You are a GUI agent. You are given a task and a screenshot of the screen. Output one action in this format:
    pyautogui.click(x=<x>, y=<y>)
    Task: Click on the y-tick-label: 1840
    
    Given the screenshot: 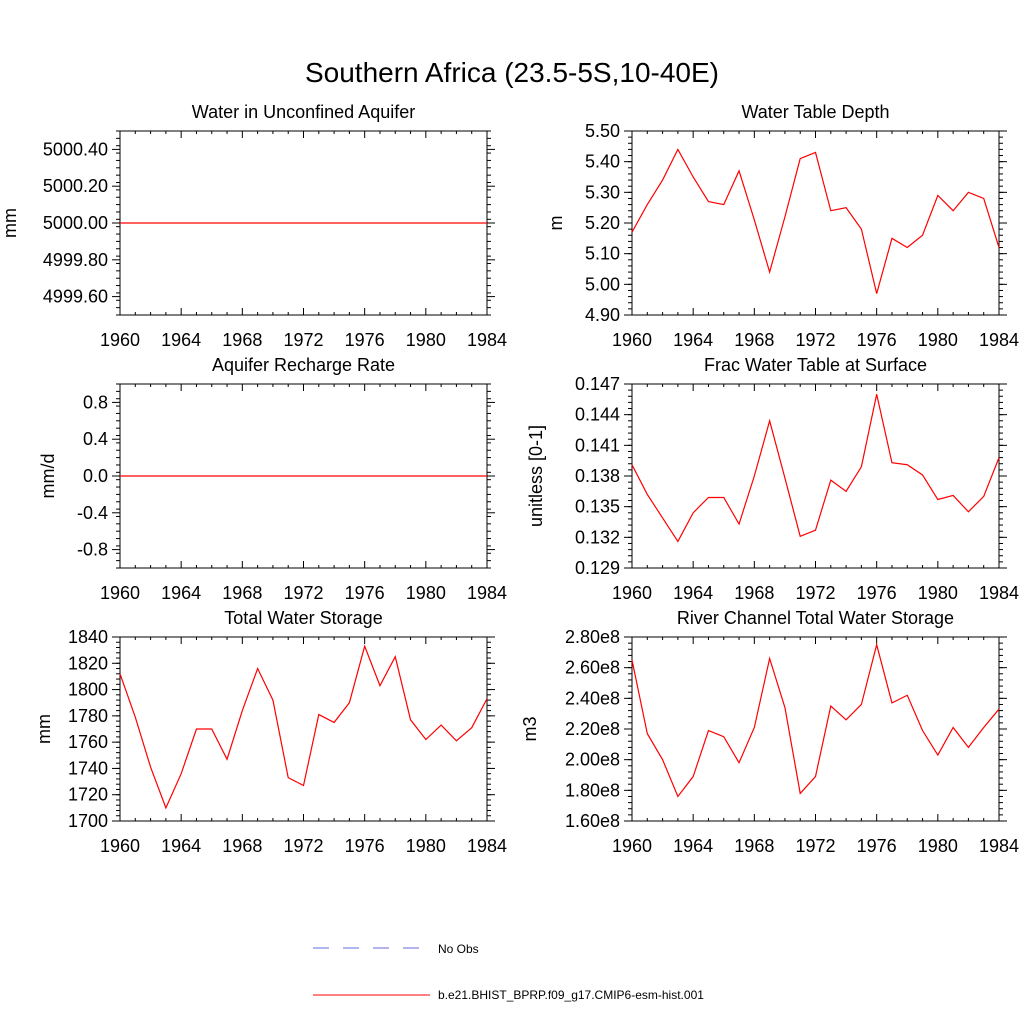 What is the action you would take?
    pyautogui.click(x=88, y=637)
    